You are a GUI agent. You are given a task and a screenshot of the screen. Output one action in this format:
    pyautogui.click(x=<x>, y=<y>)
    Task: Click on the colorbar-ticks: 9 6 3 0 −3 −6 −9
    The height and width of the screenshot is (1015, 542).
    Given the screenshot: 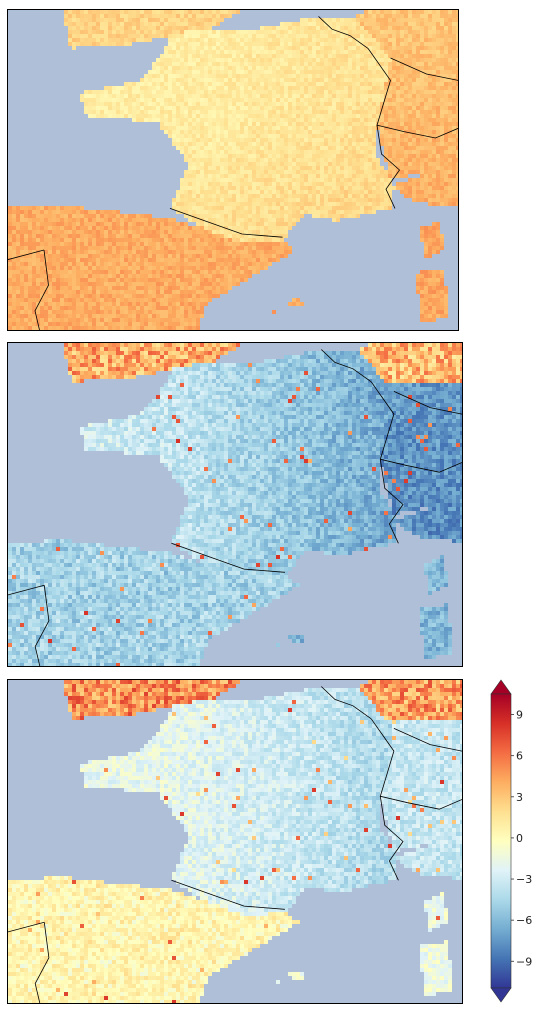 What is the action you would take?
    pyautogui.click(x=521, y=838)
    